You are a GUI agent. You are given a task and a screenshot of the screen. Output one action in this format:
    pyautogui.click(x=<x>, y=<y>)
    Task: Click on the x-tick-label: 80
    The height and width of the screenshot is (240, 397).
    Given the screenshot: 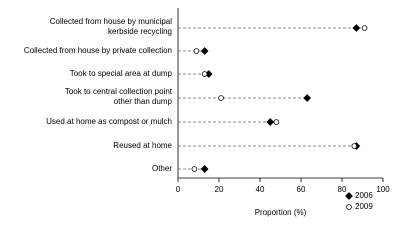 What is the action you would take?
    pyautogui.click(x=342, y=189)
    